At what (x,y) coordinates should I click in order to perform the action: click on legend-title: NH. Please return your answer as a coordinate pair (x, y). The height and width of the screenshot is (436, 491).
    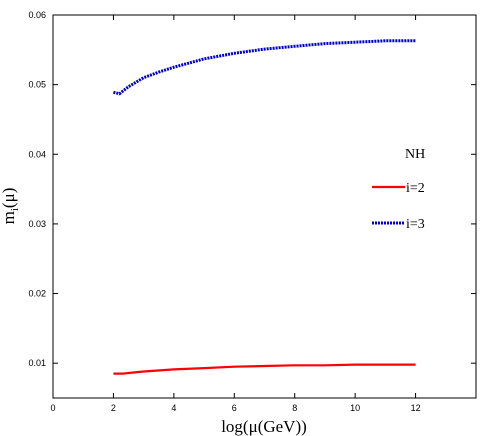
    Looking at the image, I should click on (415, 154).